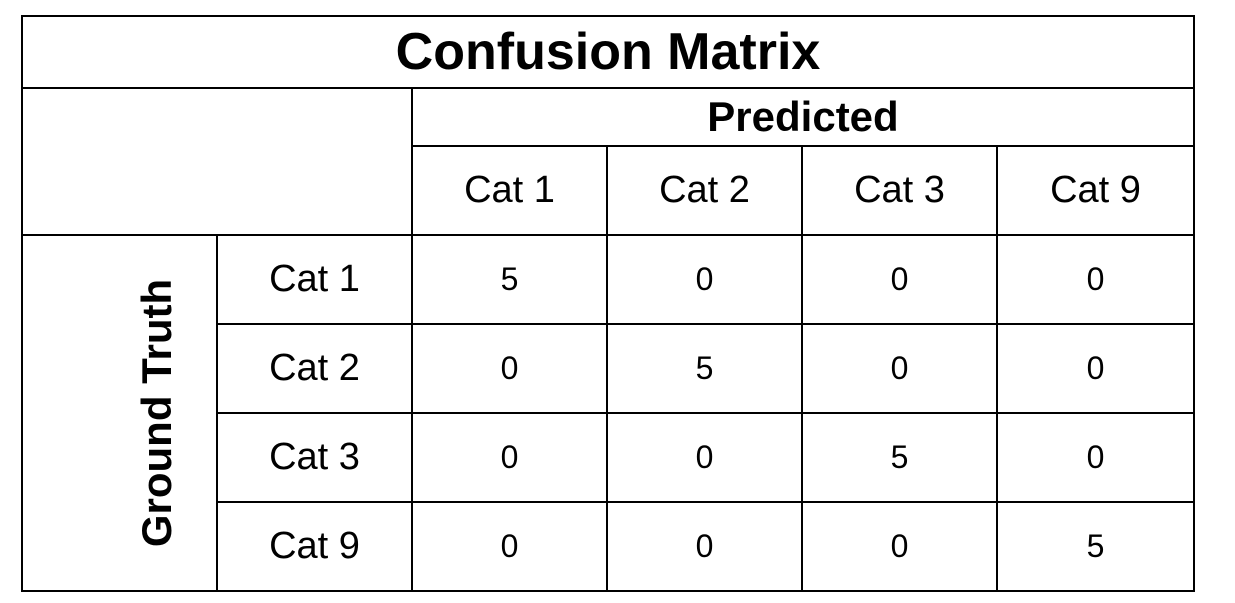  I want to click on matrix-row: Cat 2 0 5 0 0, so click(609, 368).